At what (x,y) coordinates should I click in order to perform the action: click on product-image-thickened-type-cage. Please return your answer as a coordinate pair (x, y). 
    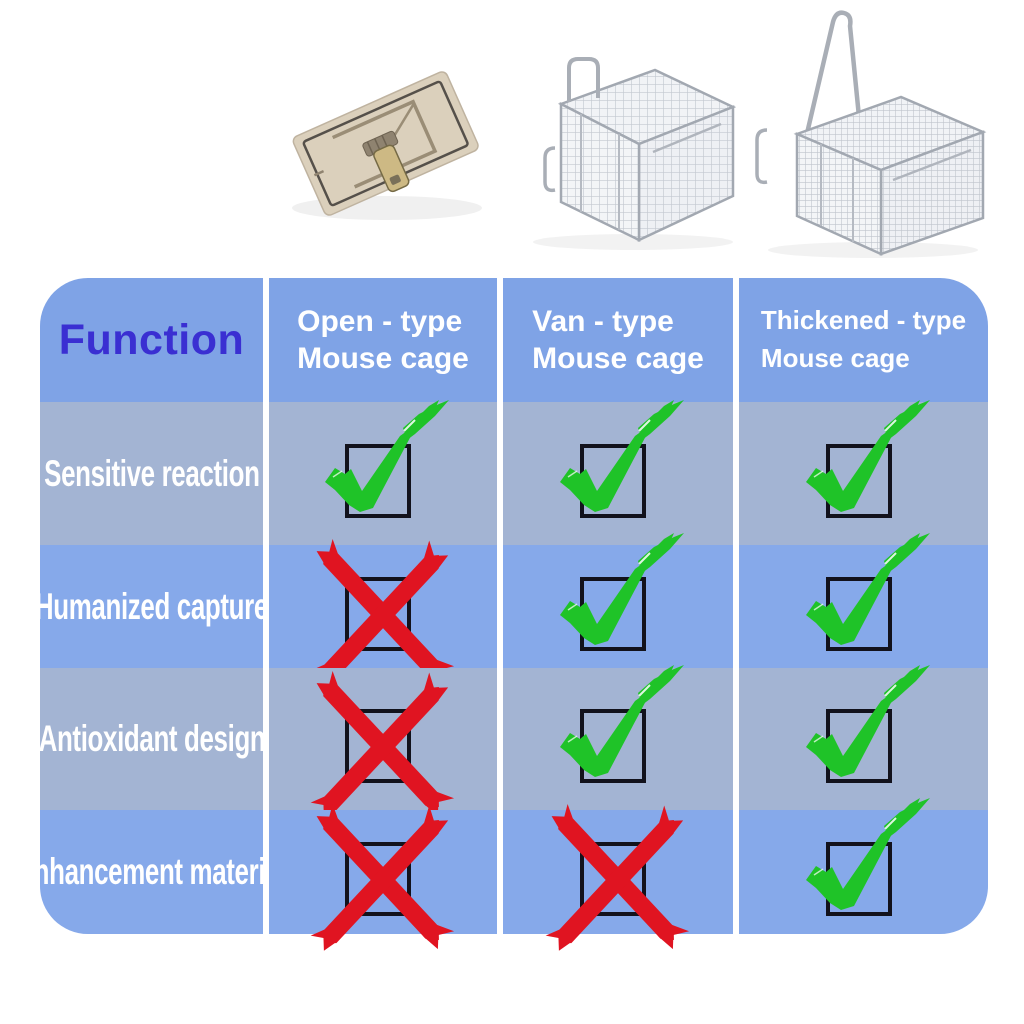
    Looking at the image, I should click on (871, 134).